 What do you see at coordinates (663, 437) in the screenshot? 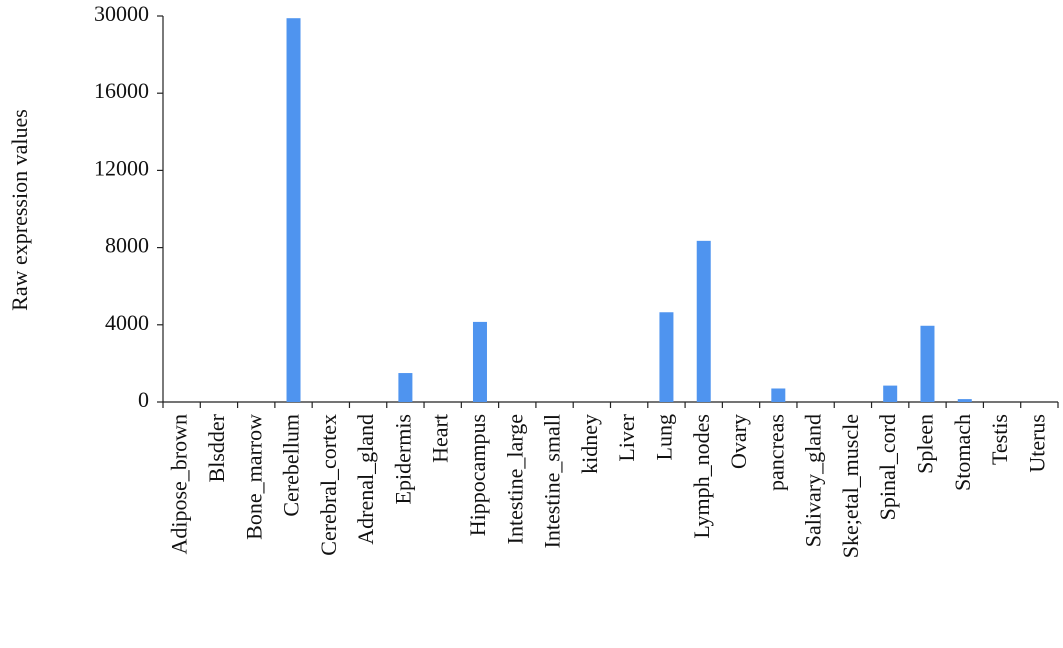
I see `x-tick-label: Lung` at bounding box center [663, 437].